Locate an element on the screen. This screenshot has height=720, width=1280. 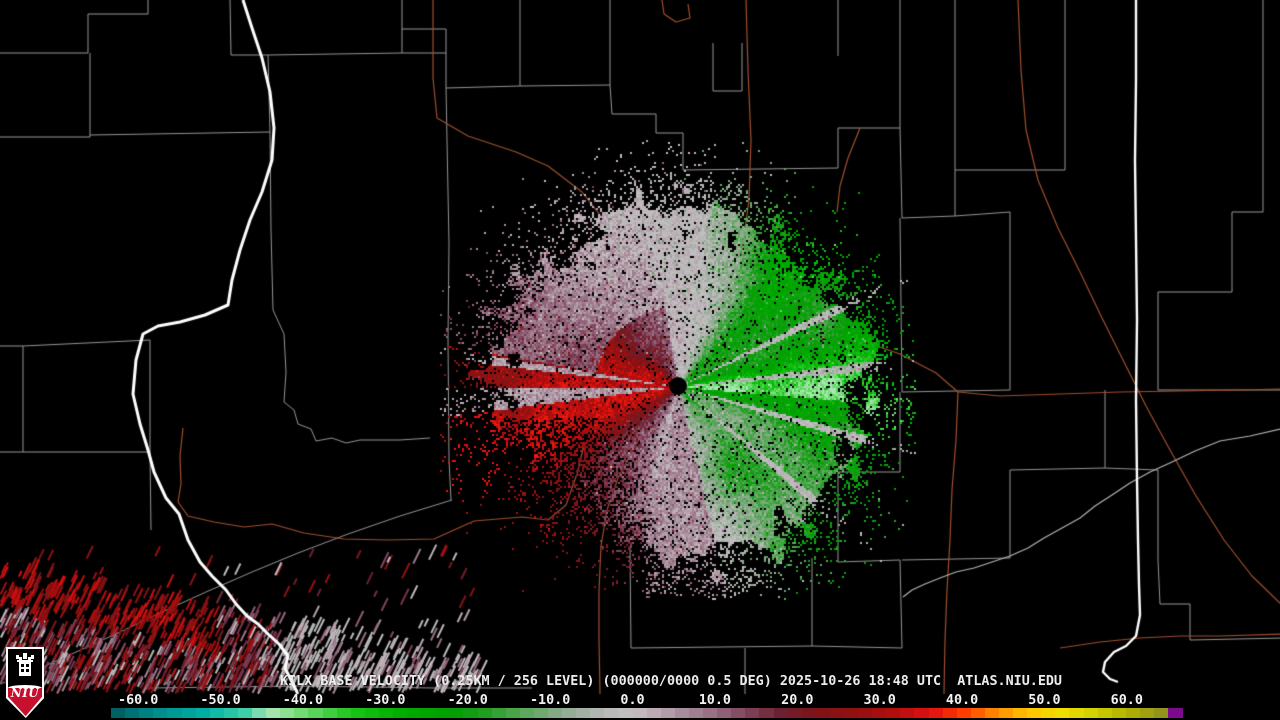
colorbar-tick-label: 40.0 is located at coordinates (962, 700).